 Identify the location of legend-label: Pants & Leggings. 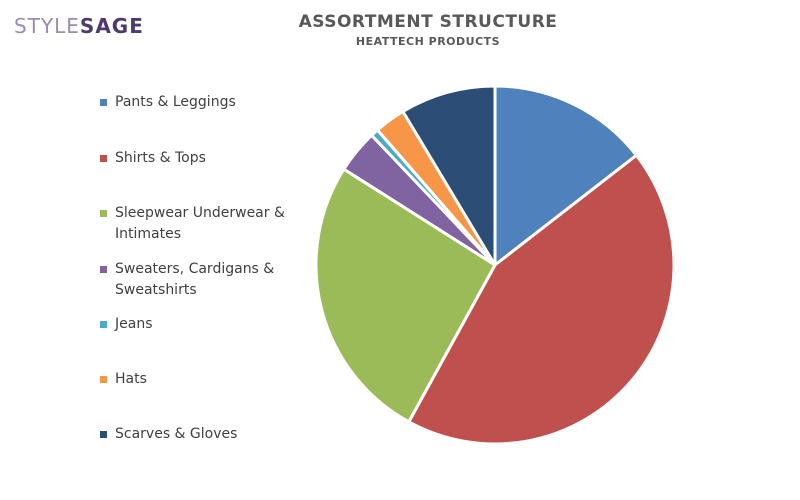
(175, 102).